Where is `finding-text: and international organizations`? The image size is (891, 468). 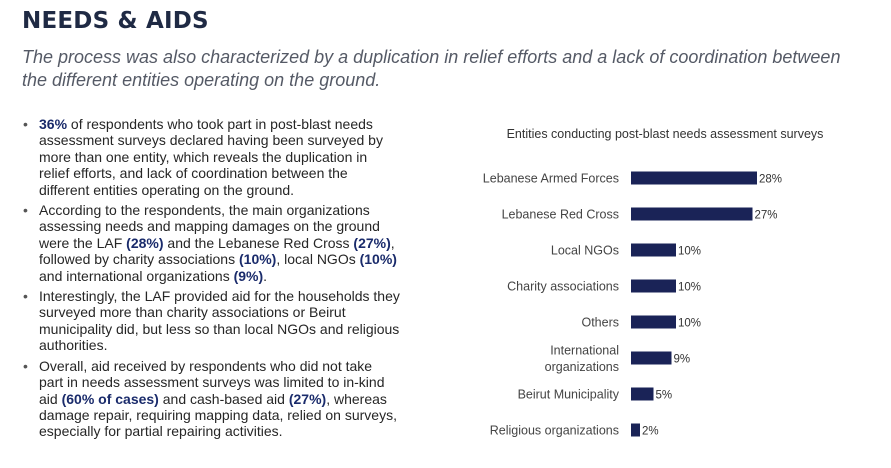
finding-text: and international organizations is located at coordinates (136, 275).